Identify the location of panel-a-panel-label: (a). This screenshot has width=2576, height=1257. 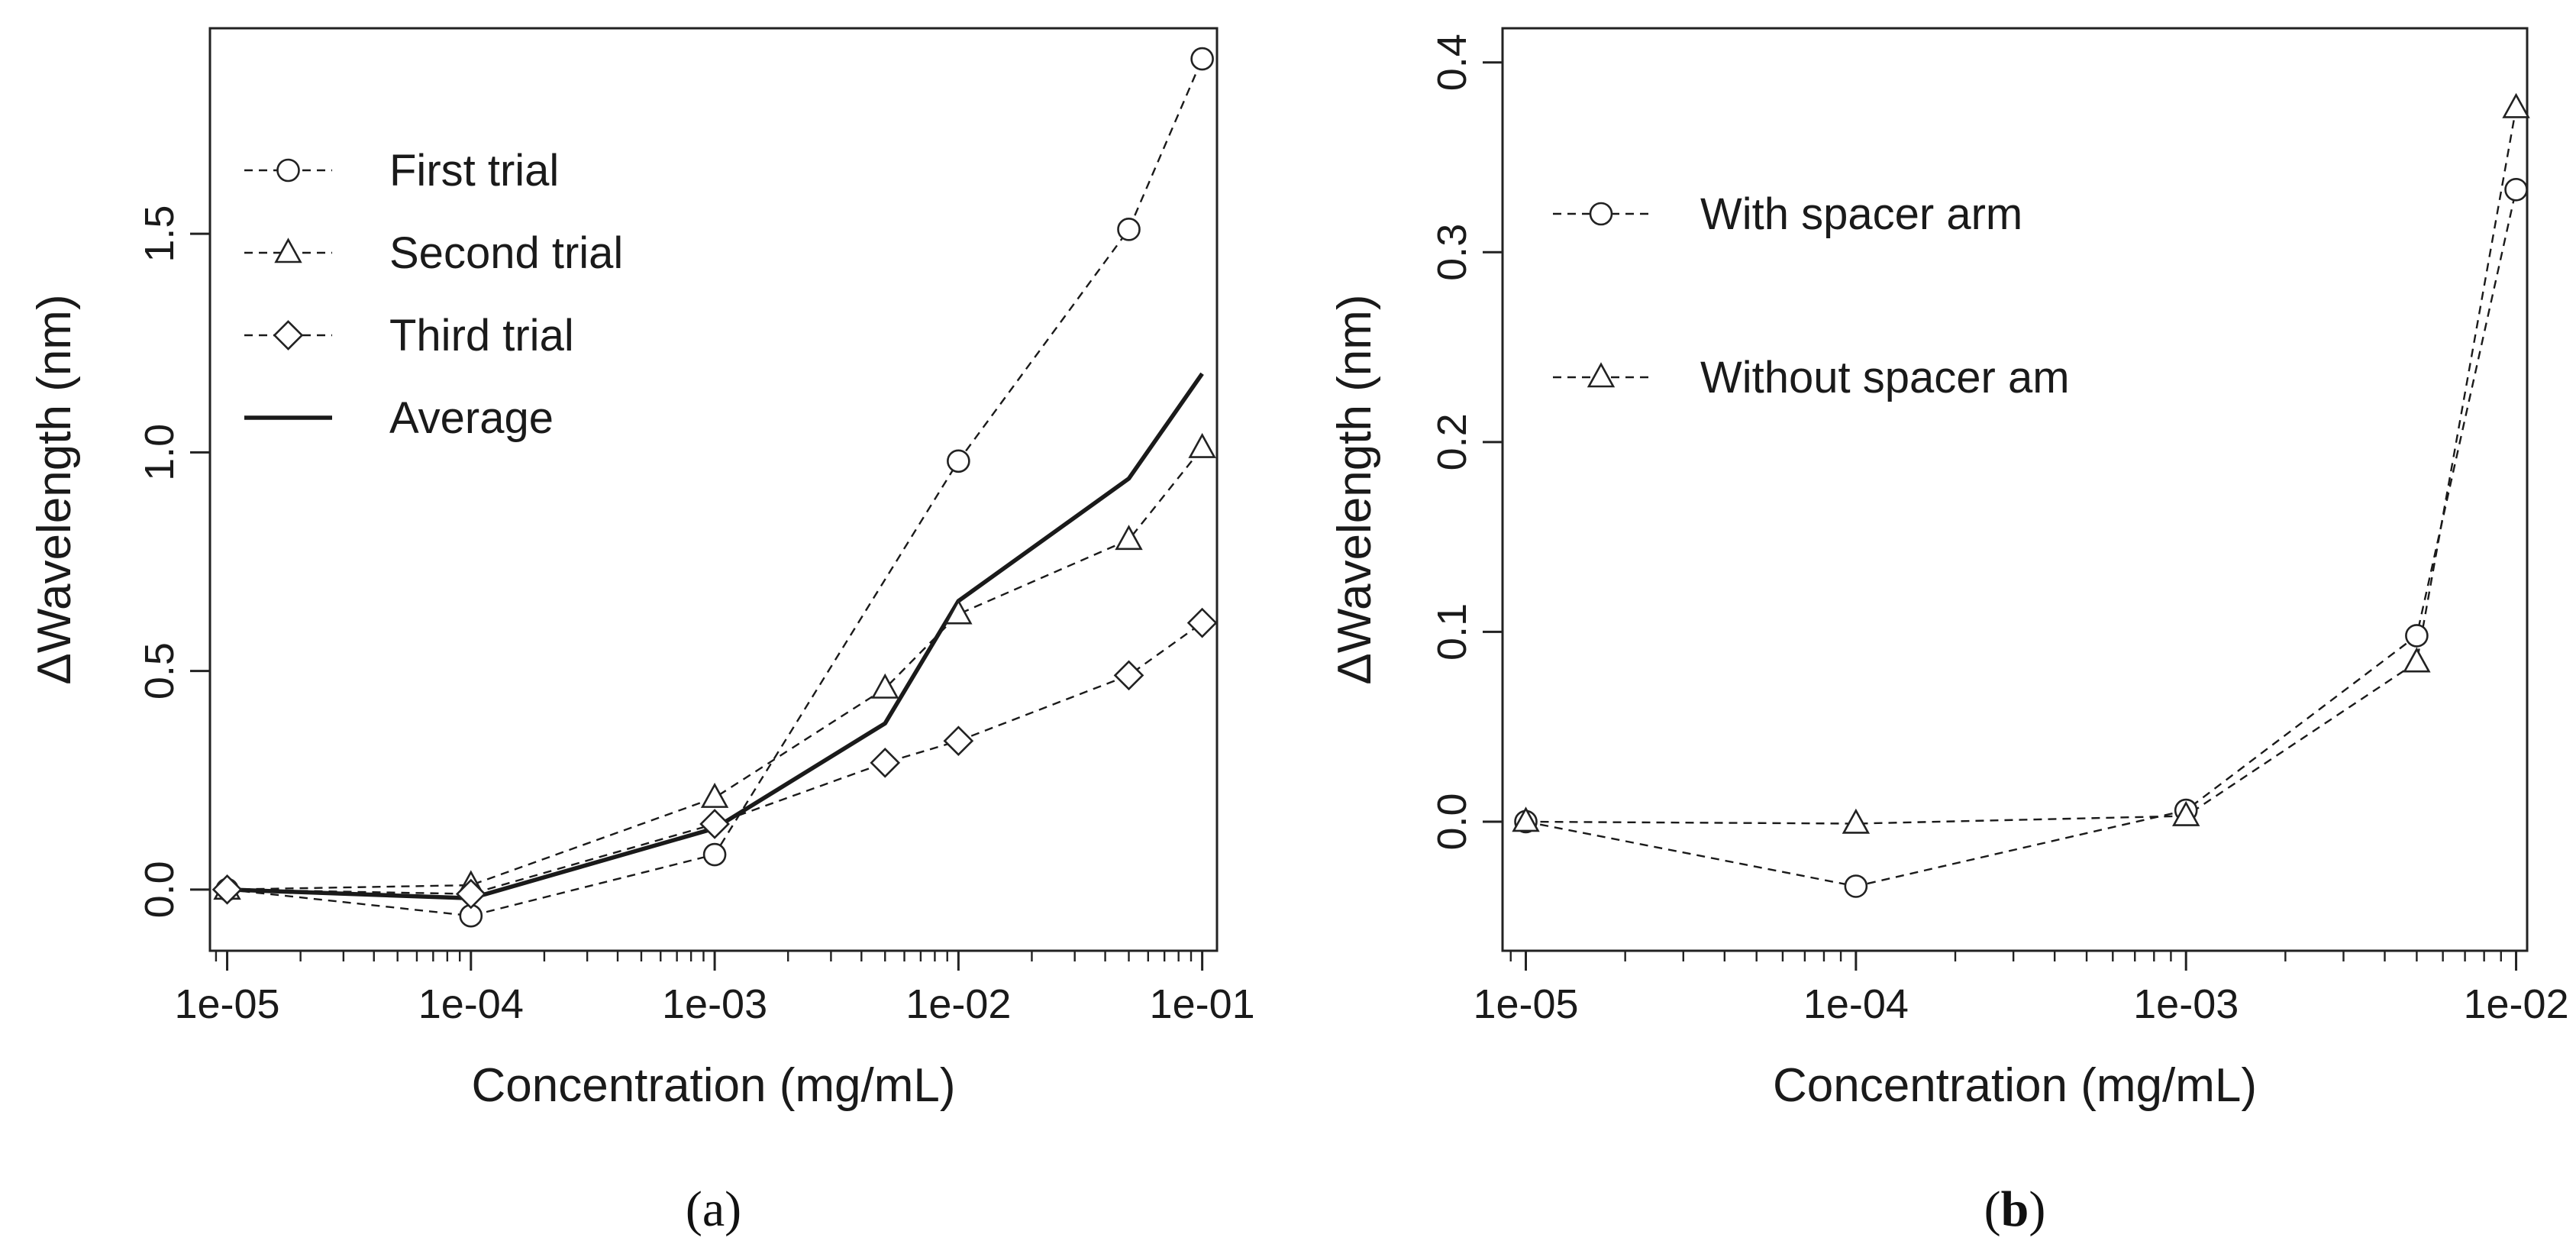
(713, 1209).